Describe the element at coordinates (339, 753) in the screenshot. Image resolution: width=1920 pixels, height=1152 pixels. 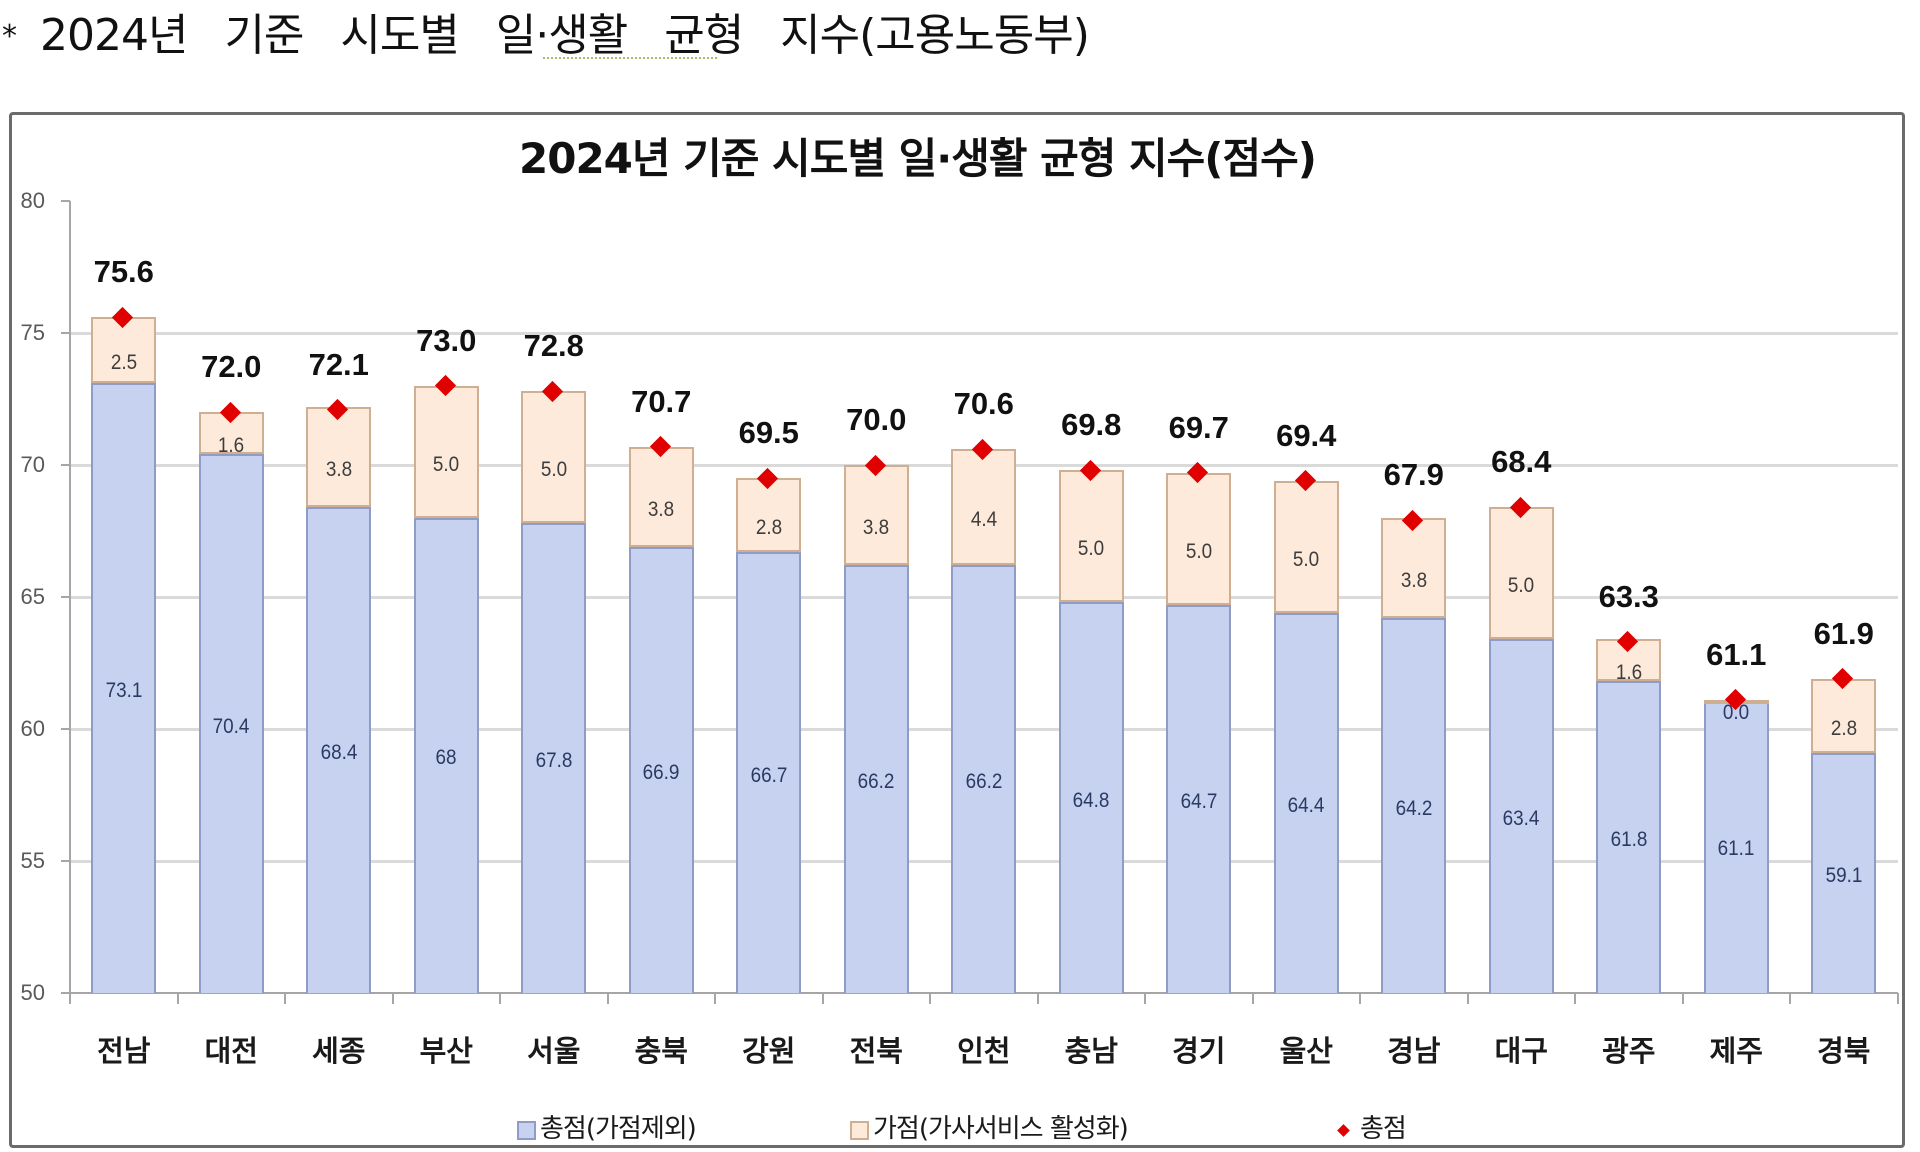
I see `bar-label-base: 68.4` at that location.